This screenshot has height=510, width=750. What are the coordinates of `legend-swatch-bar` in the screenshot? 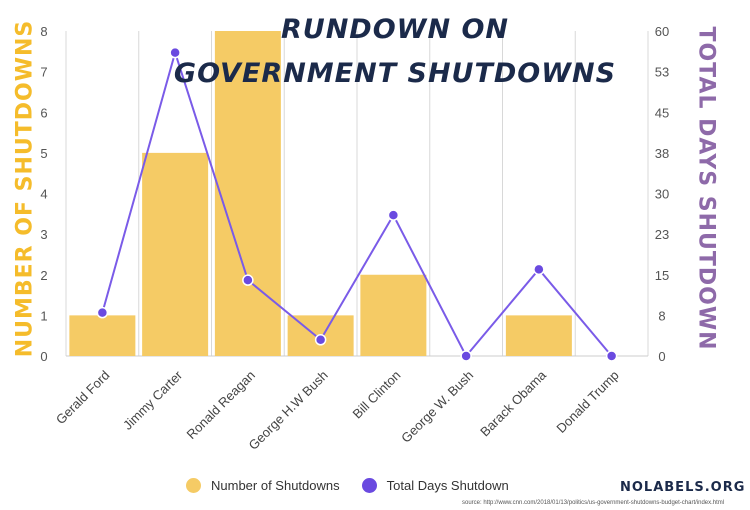 It's located at (193, 485).